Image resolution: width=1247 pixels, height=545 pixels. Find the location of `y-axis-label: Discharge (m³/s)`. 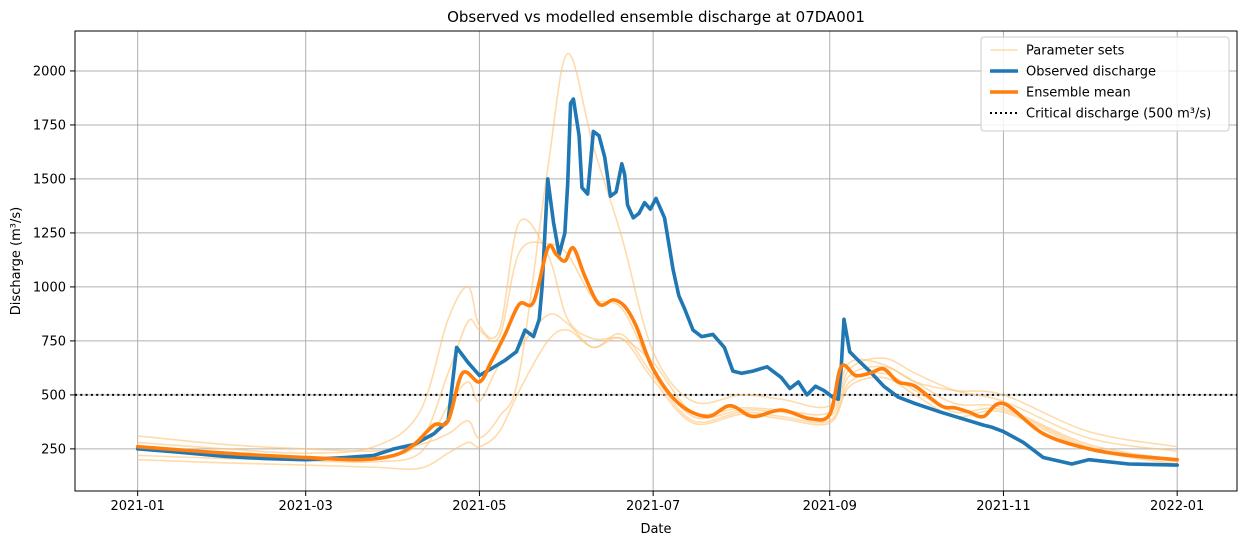

y-axis-label: Discharge (m³/s) is located at coordinates (16, 261).